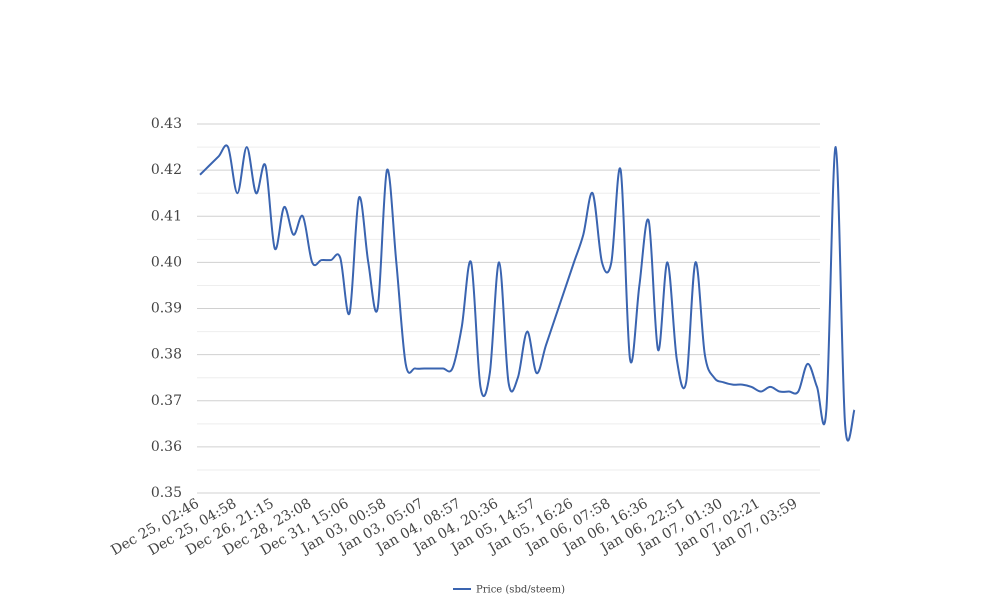  What do you see at coordinates (166, 124) in the screenshot?
I see `y-tick-label: 0.43` at bounding box center [166, 124].